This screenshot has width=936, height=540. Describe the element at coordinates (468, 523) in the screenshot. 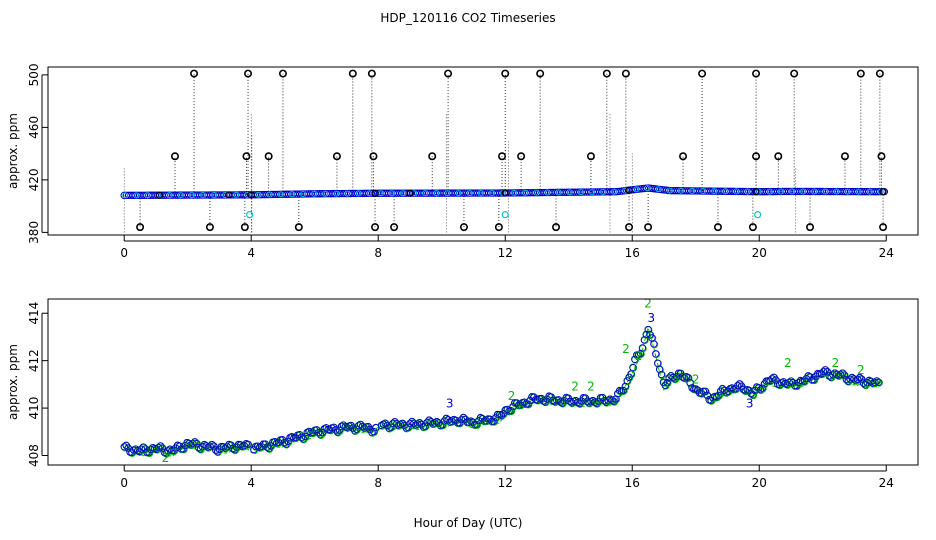

I see `x-axis-label: Hour of Day (UTC)` at that location.